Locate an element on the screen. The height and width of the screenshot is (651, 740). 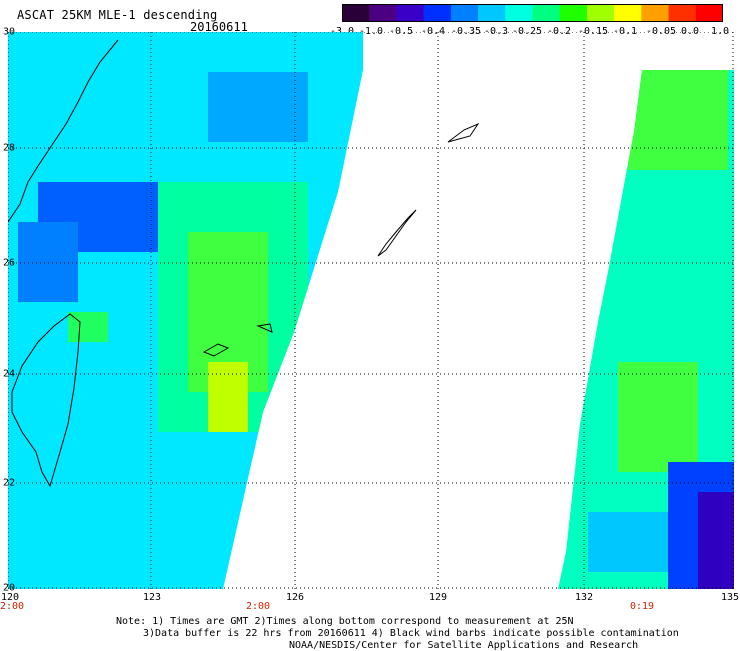
miyako-island is located at coordinates (264, 328).